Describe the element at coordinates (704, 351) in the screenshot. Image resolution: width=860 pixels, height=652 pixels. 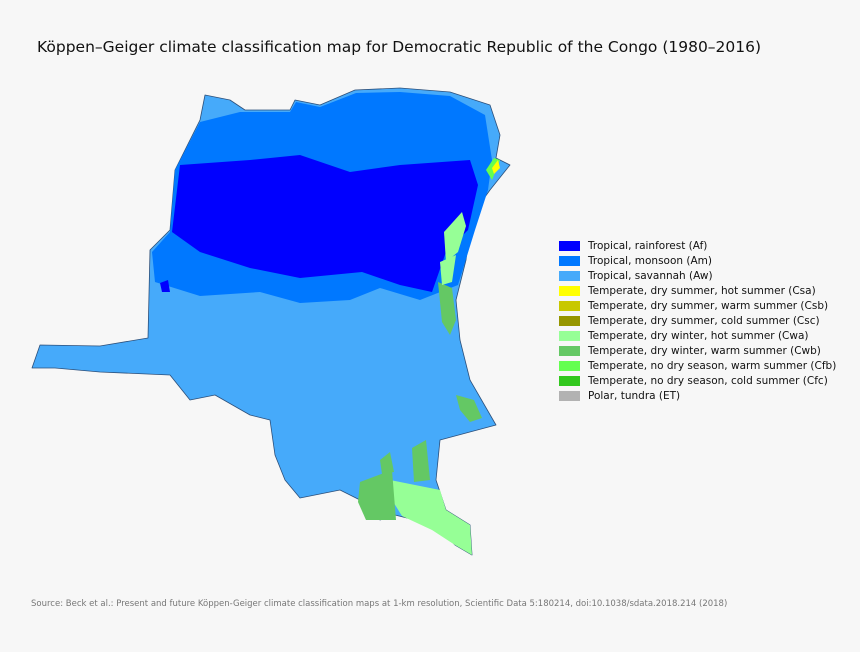
I see `legend-label: Temperate, dry winter, warm summer (Cwb)` at that location.